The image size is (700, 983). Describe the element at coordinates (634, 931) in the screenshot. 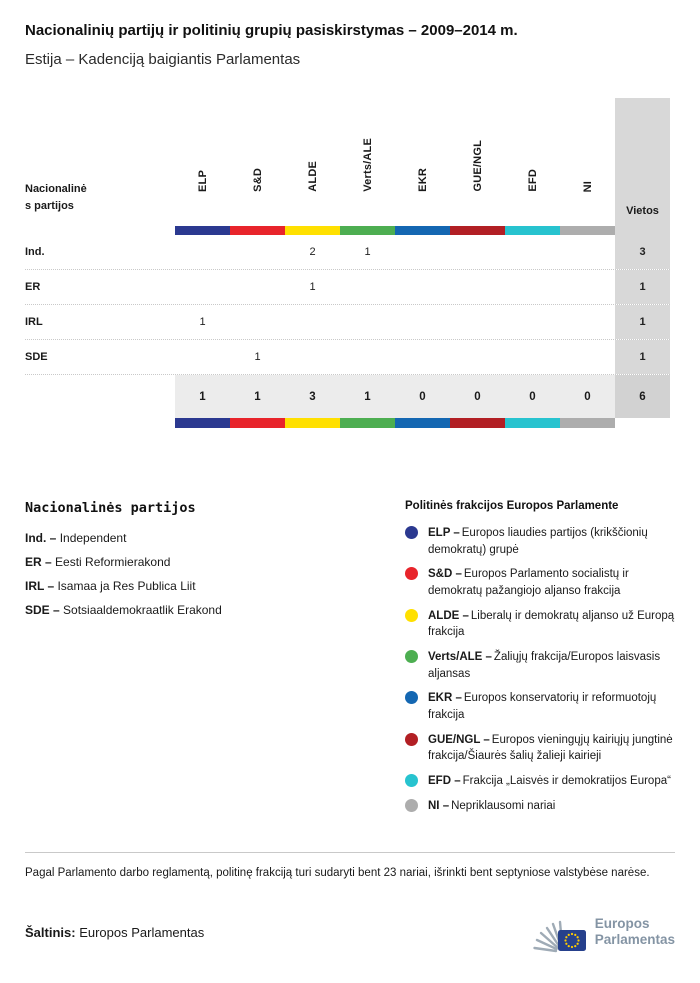

I see `ep-logo-wordmark: Europos Parlamentas` at that location.